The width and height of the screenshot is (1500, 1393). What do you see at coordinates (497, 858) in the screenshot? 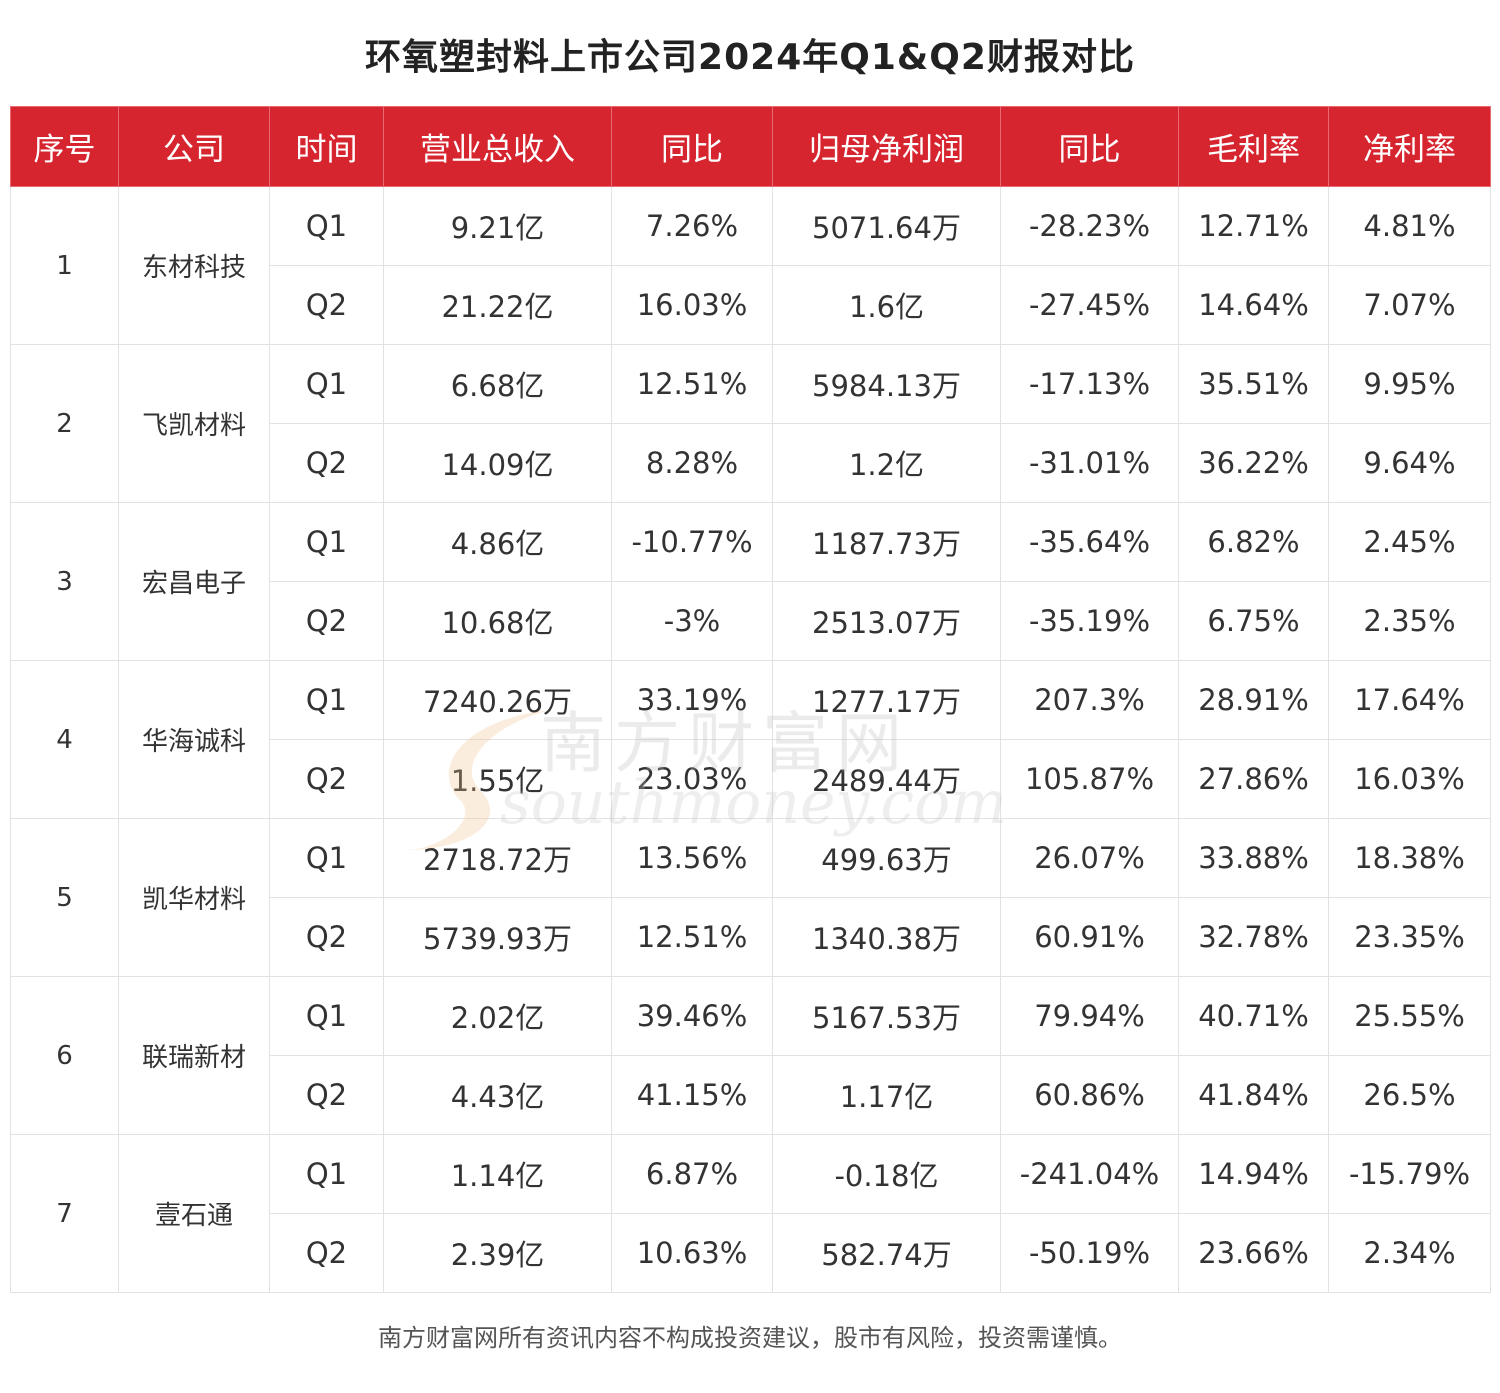
I see `revenue-cell: 2718.72万` at bounding box center [497, 858].